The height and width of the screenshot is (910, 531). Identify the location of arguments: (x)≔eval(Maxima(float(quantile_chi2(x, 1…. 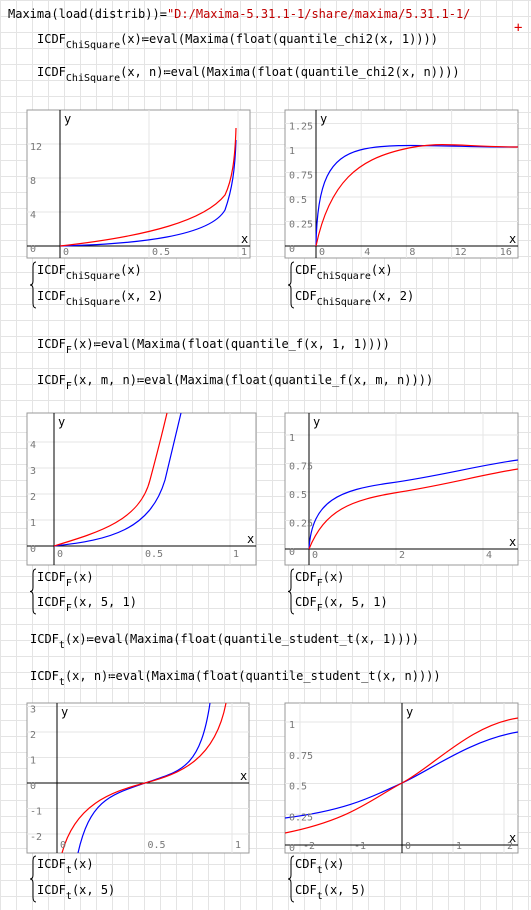
(279, 39).